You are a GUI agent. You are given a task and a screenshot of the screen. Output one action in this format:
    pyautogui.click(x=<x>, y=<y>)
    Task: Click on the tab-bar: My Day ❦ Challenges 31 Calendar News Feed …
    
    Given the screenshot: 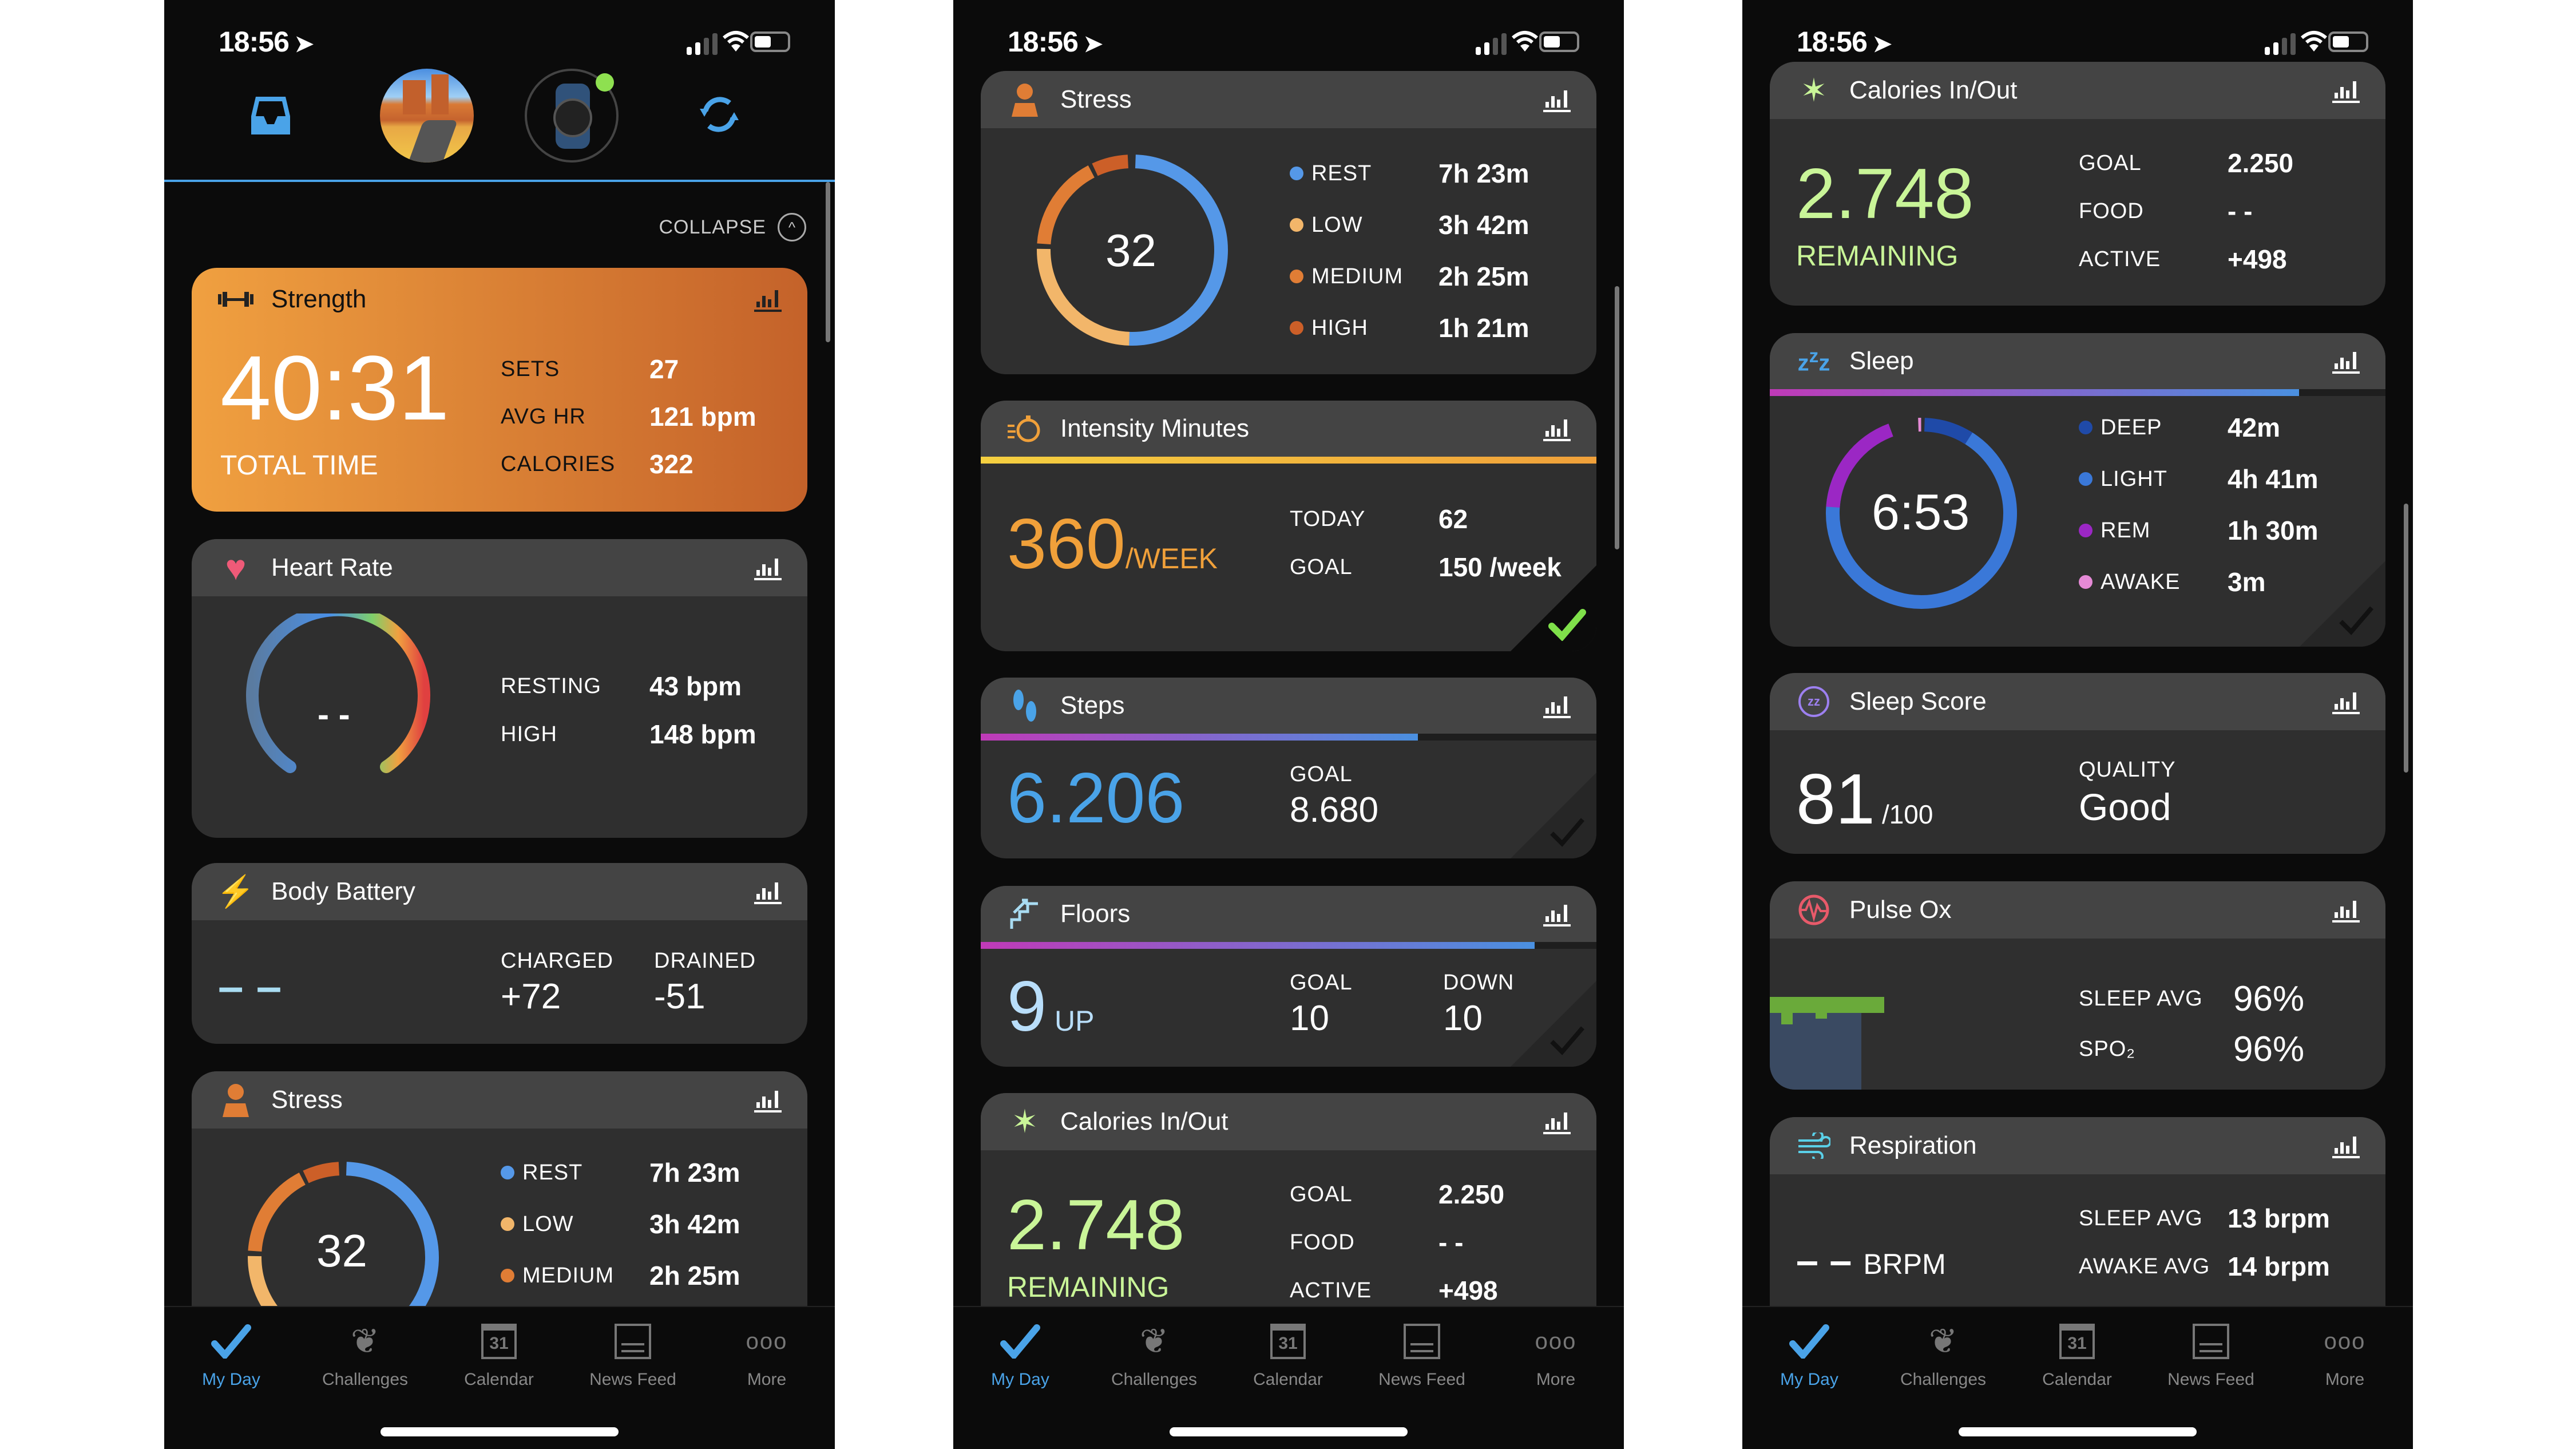 What is the action you would take?
    pyautogui.click(x=1289, y=1377)
    